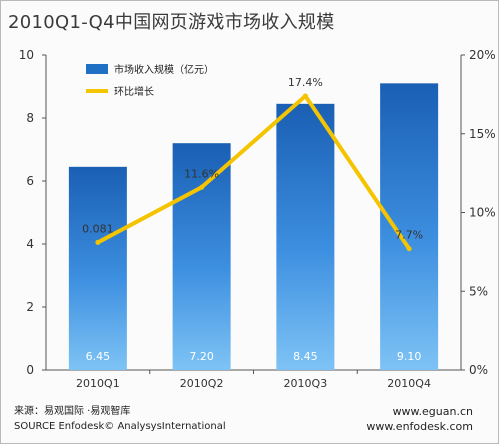  What do you see at coordinates (26, 55) in the screenshot?
I see `y-left-tick-label: 10` at bounding box center [26, 55].